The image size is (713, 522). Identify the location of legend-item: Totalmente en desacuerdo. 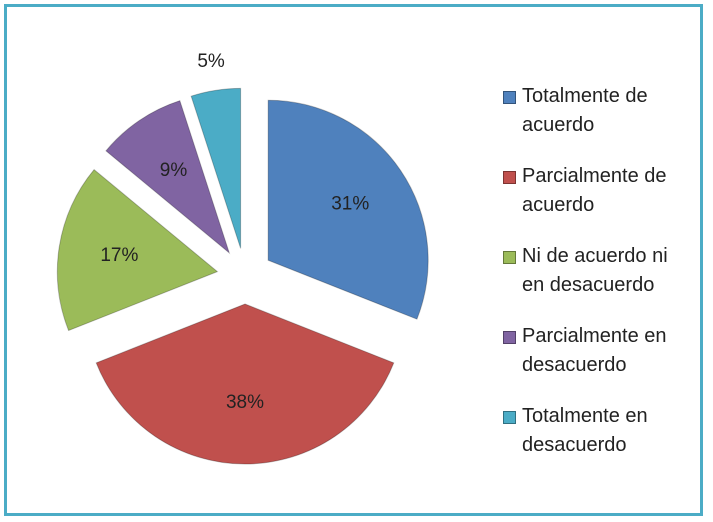
(598, 442).